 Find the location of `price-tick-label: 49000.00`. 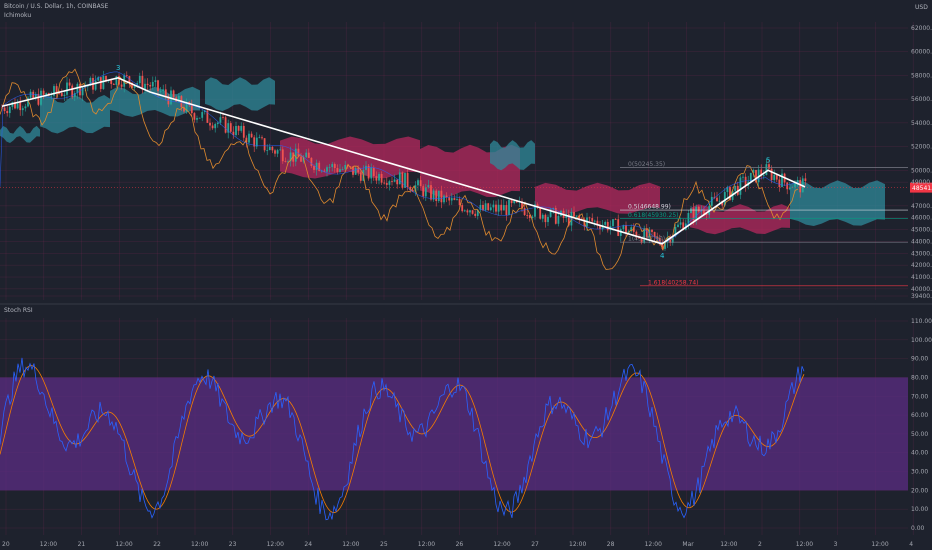

price-tick-label: 49000.00 is located at coordinates (921, 182).